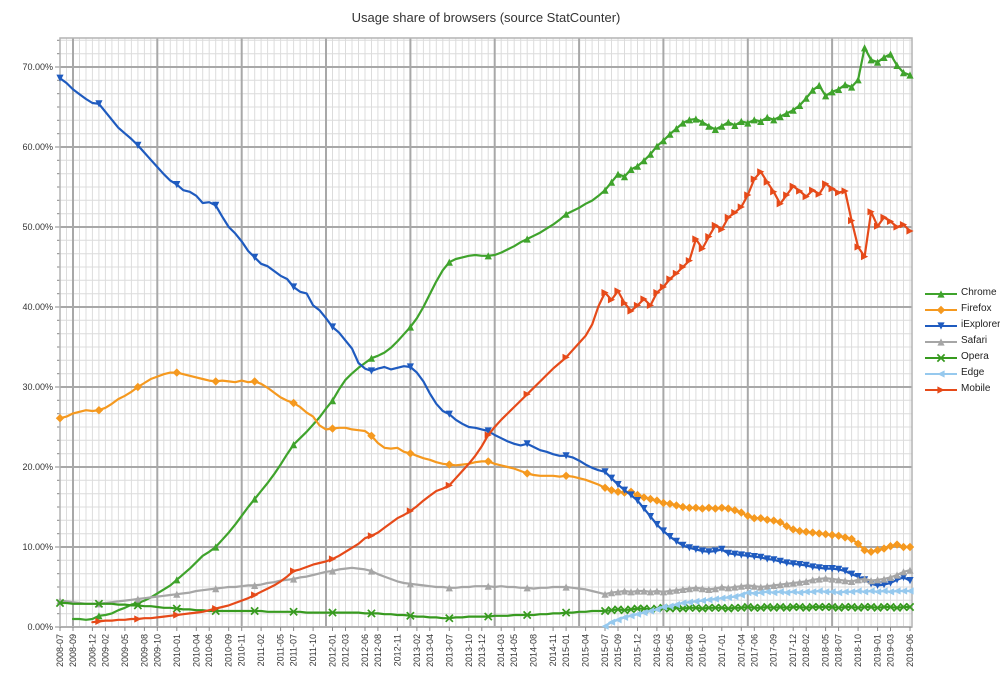 The image size is (1000, 683). What do you see at coordinates (962, 293) in the screenshot?
I see `legend-item-chrome: Chrome` at bounding box center [962, 293].